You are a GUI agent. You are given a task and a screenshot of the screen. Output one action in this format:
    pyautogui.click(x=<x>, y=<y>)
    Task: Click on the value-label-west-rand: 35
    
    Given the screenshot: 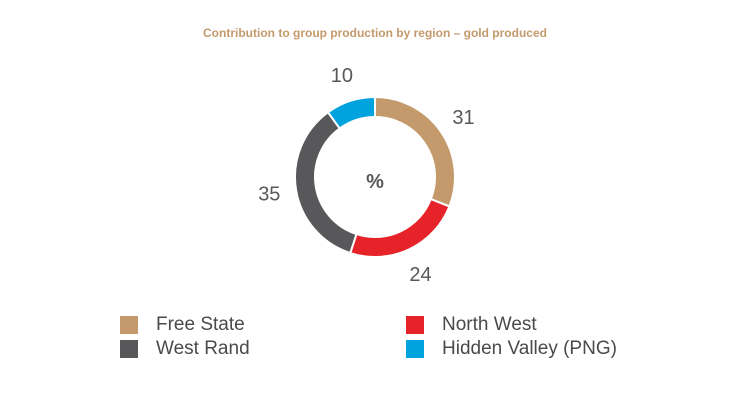 What is the action you would take?
    pyautogui.click(x=269, y=195)
    